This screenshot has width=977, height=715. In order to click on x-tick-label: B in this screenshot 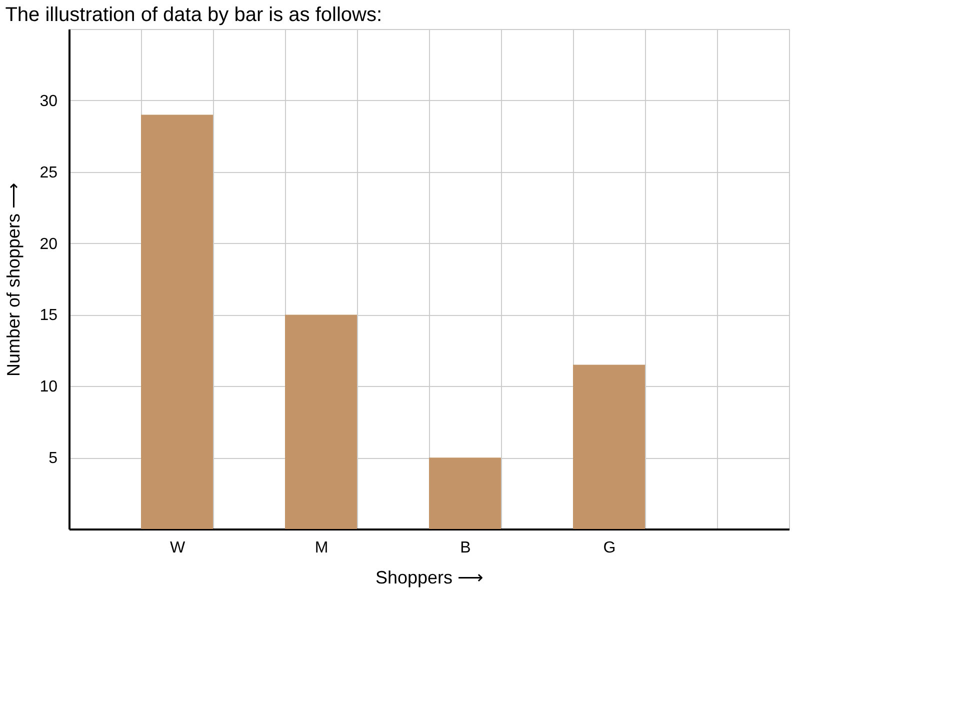, I will do `click(465, 548)`.